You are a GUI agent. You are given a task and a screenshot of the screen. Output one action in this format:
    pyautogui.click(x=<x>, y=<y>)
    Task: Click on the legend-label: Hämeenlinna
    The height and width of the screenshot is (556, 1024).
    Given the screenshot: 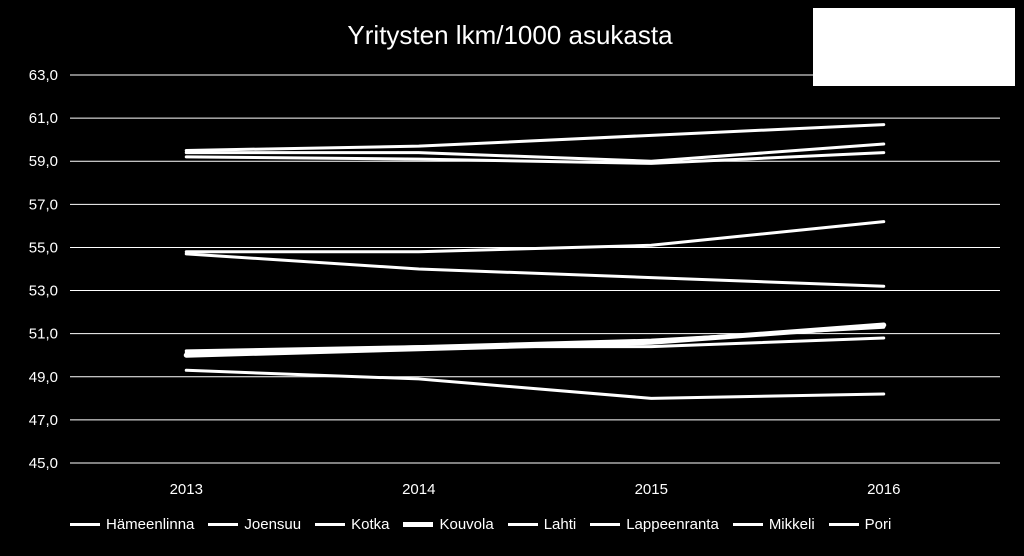 What is the action you would take?
    pyautogui.click(x=150, y=524)
    